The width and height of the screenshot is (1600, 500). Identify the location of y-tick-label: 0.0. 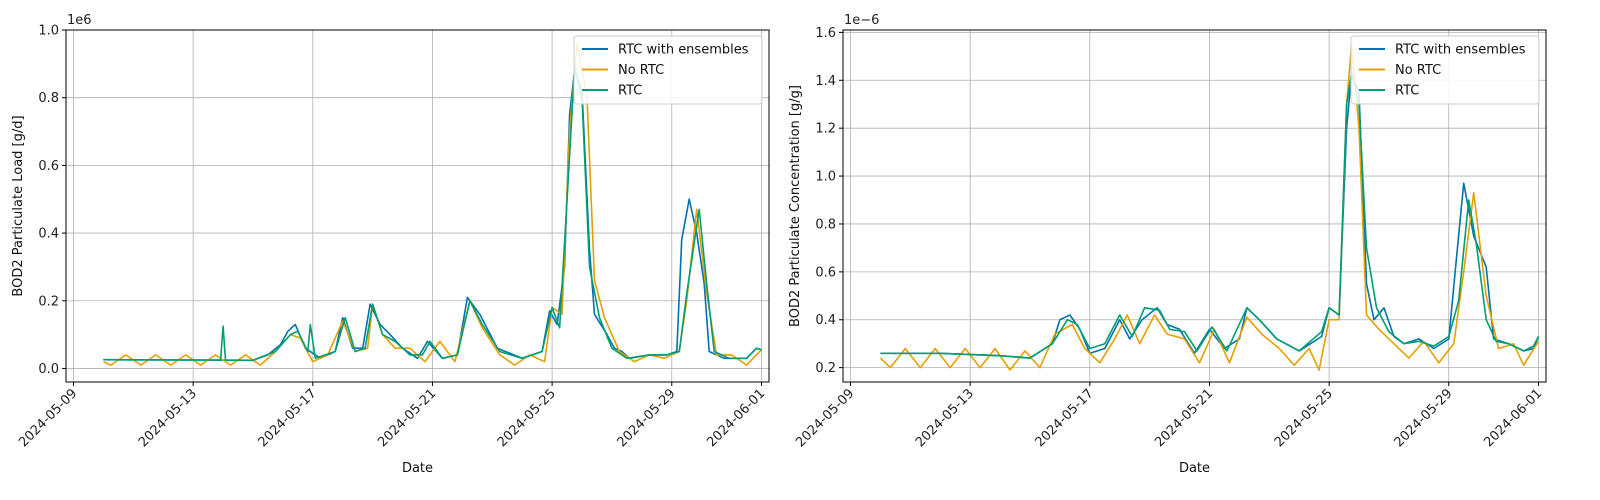
(48, 369).